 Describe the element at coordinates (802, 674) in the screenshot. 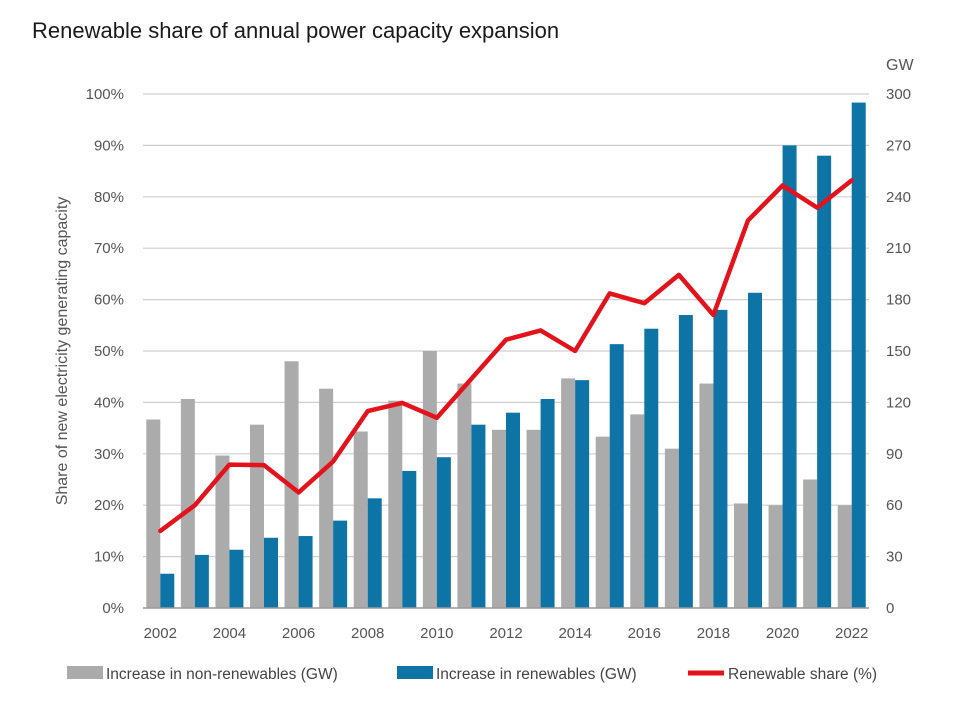

I see `legend-label-share: Renewable share (%)` at that location.